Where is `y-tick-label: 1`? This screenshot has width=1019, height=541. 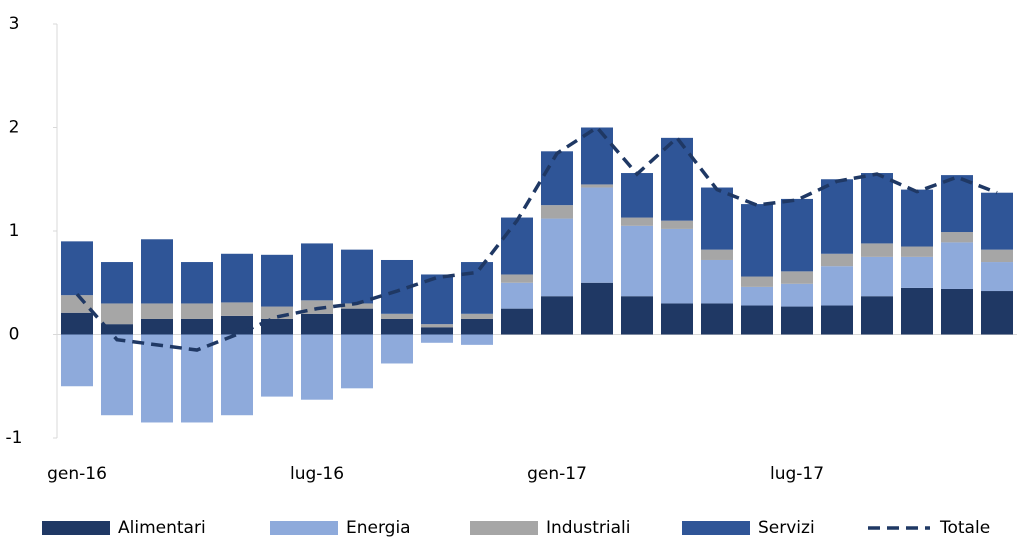
y-tick-label: 1 is located at coordinates (14, 231).